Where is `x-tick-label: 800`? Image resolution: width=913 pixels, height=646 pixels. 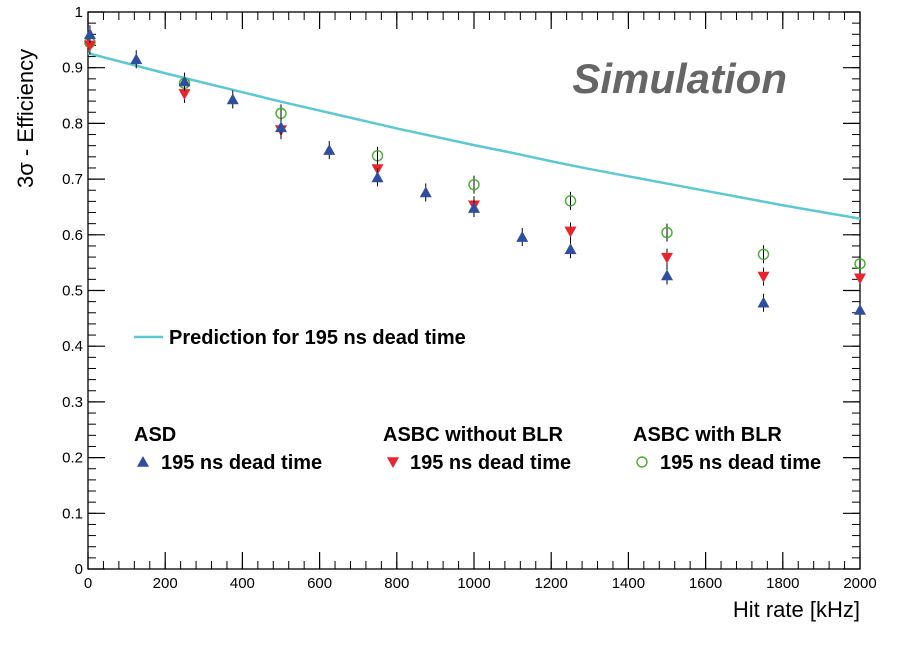 x-tick-label: 800 is located at coordinates (396, 583).